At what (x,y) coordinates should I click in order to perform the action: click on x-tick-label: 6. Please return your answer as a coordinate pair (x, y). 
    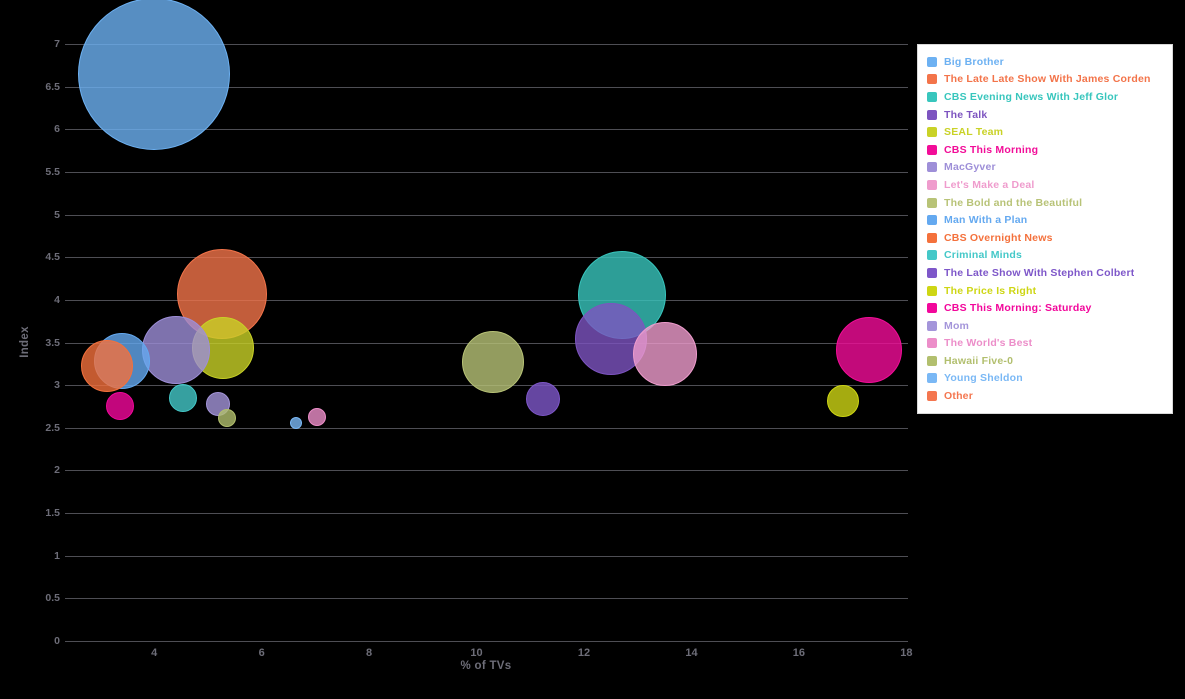
    Looking at the image, I should click on (261, 653).